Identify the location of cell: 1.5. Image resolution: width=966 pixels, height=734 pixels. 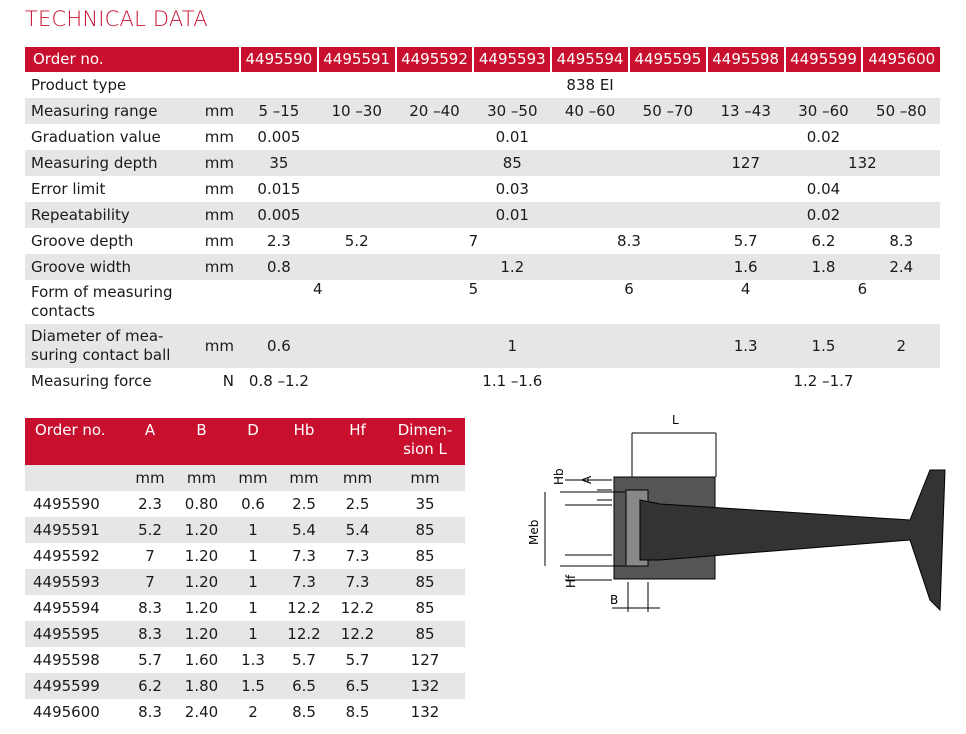
(253, 686).